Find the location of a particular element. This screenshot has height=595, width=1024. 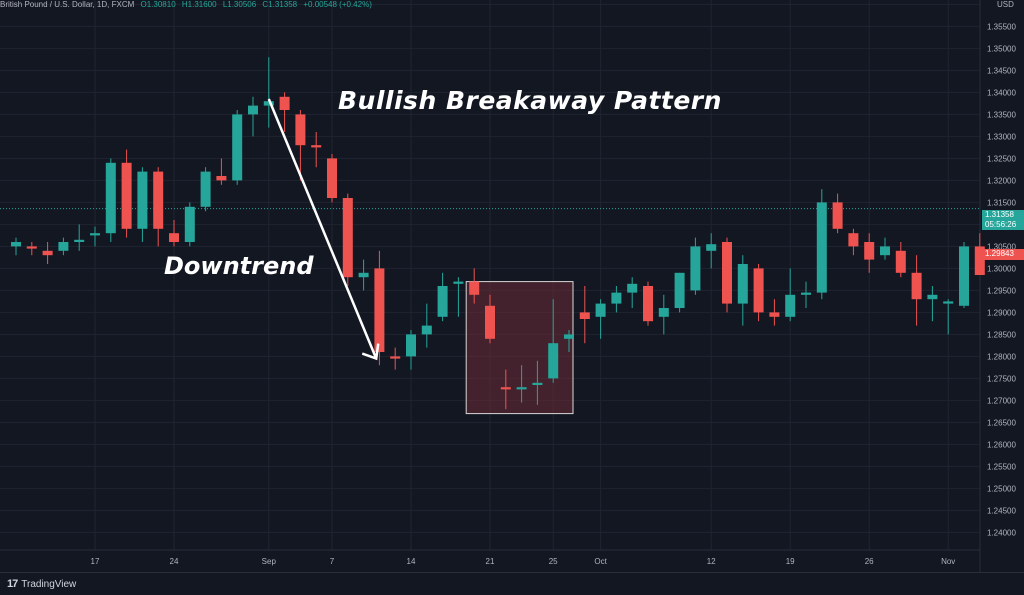

y-tick-label: 1.31500 is located at coordinates (1001, 202).